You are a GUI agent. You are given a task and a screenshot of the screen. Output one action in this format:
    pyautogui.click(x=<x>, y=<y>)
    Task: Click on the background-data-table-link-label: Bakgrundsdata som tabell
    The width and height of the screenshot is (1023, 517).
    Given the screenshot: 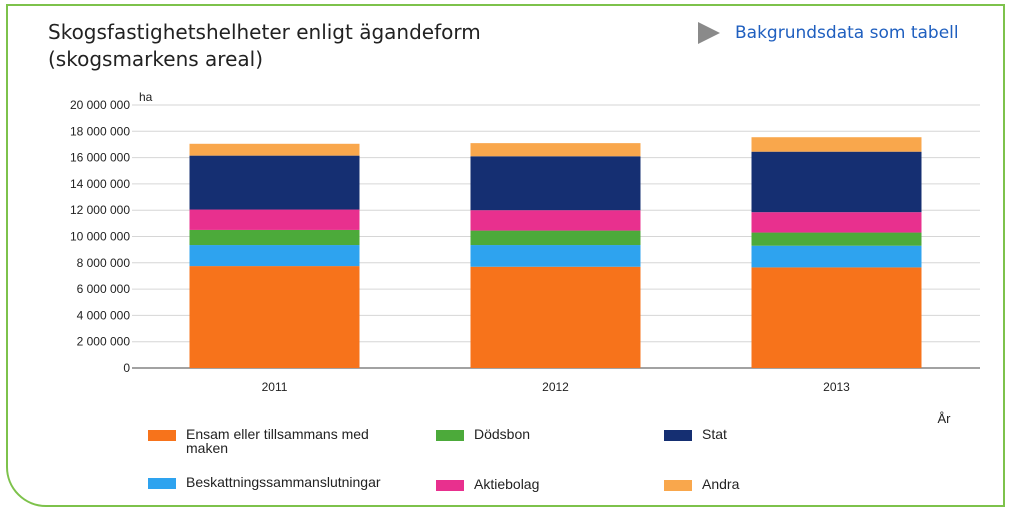 What is the action you would take?
    pyautogui.click(x=847, y=33)
    